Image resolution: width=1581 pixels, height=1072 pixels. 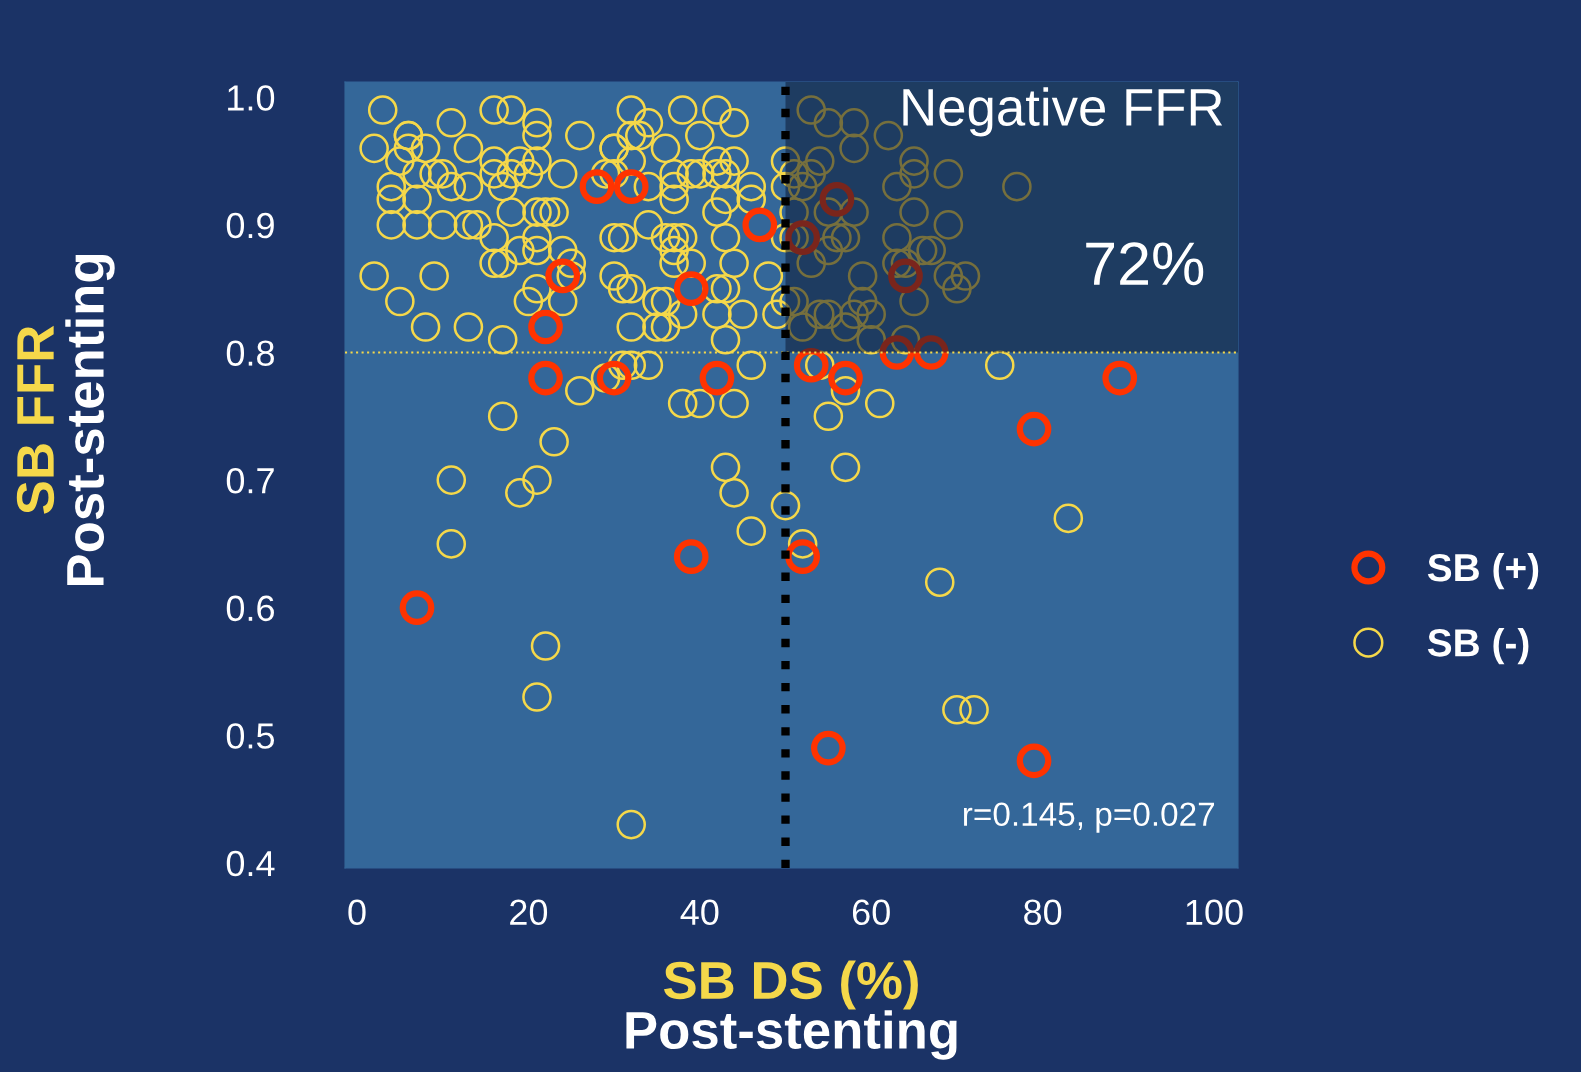 What do you see at coordinates (250, 863) in the screenshot?
I see `y-tick-label: 0.4` at bounding box center [250, 863].